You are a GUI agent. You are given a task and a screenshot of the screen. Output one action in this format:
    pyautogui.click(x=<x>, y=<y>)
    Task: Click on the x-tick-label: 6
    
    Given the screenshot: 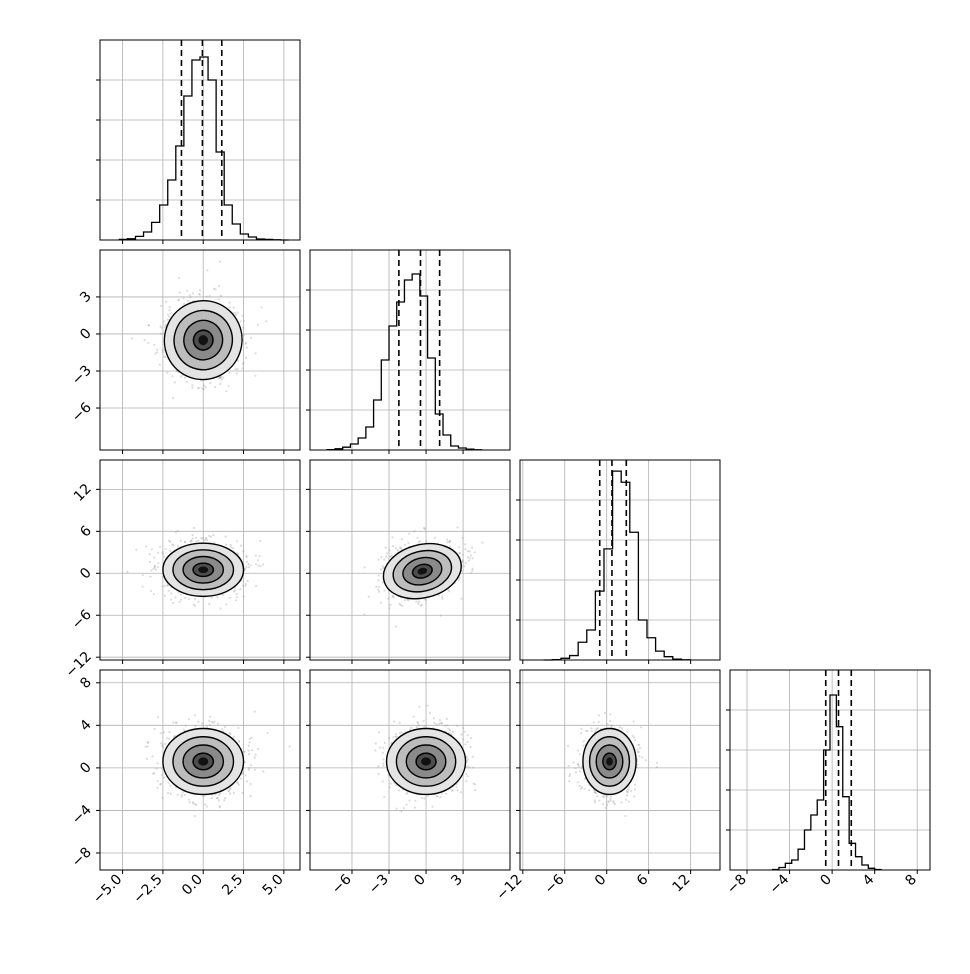 What is the action you would take?
    pyautogui.click(x=643, y=880)
    